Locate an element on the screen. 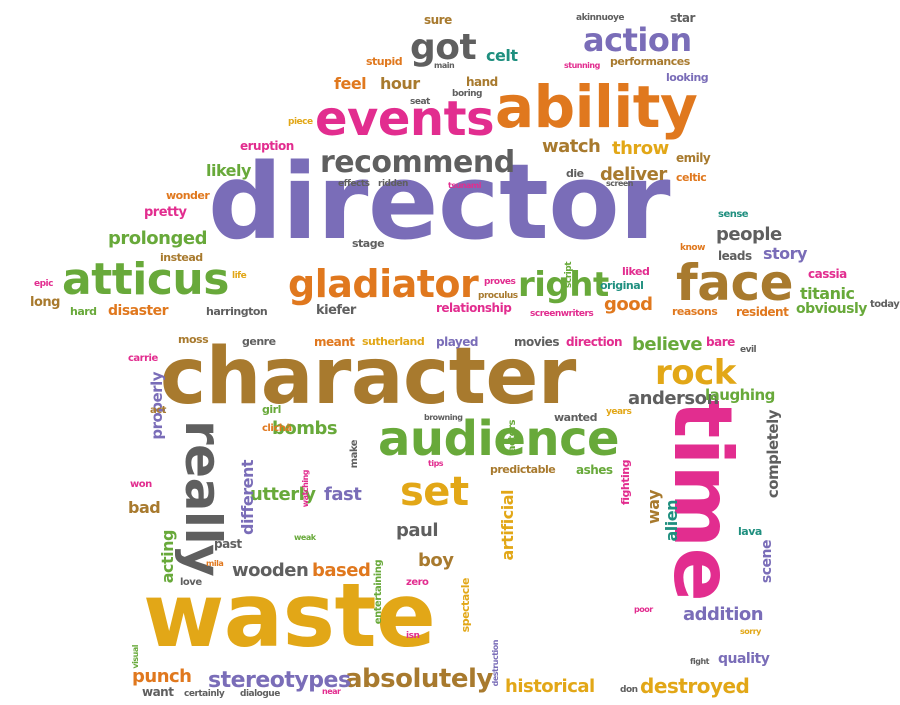  word: destroyed is located at coordinates (695, 686).